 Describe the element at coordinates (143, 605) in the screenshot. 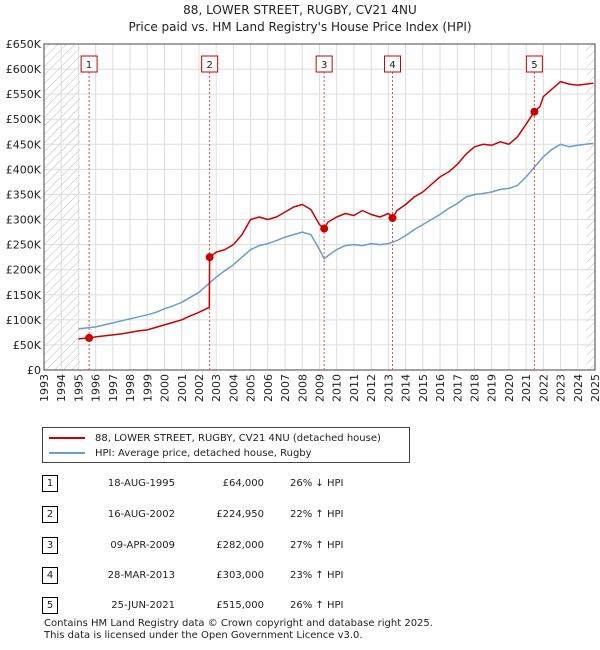

I see `sale-date: 25-JUN-2021` at that location.